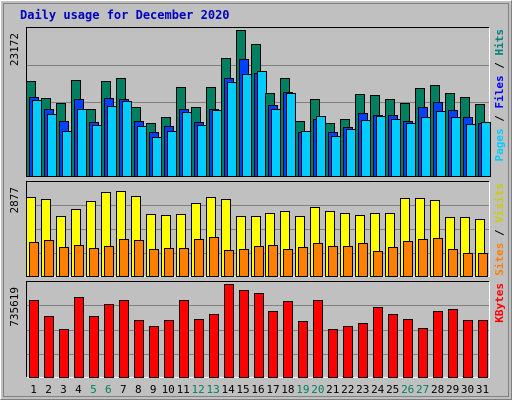 This screenshot has width=512, height=400. Describe the element at coordinates (499, 91) in the screenshot. I see `legend-hits_files_pages-part-2: Files` at that location.